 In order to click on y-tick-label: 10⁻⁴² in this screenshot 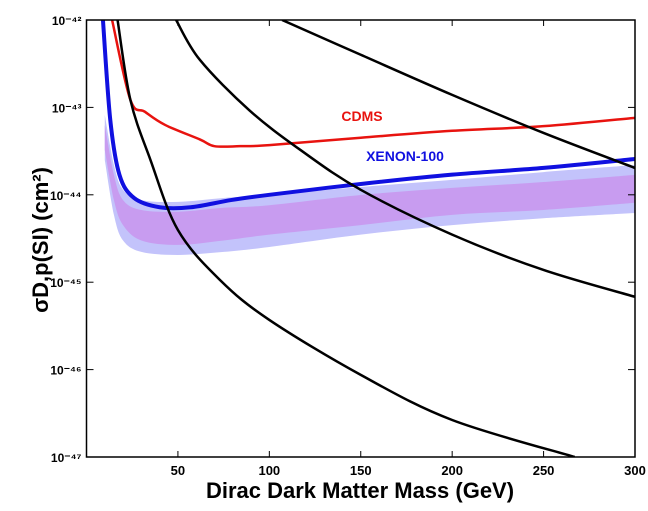, I will do `click(67, 21)`.